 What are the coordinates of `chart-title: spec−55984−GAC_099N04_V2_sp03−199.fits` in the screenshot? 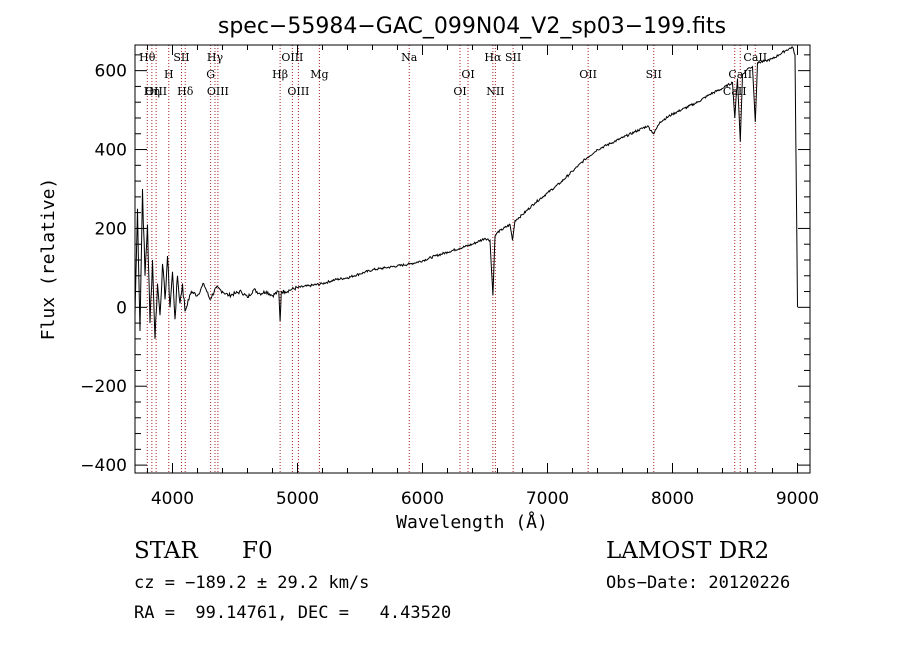 It's located at (472, 26).